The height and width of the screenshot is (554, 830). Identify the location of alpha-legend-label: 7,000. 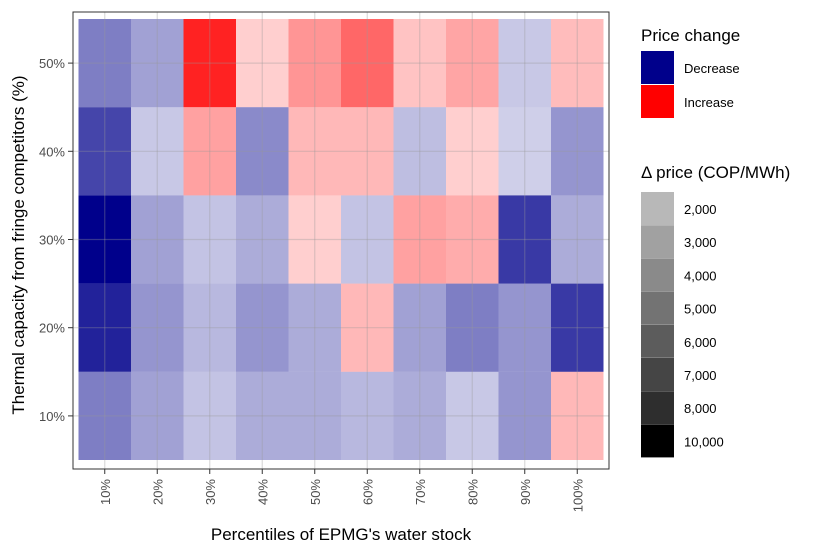
(700, 375).